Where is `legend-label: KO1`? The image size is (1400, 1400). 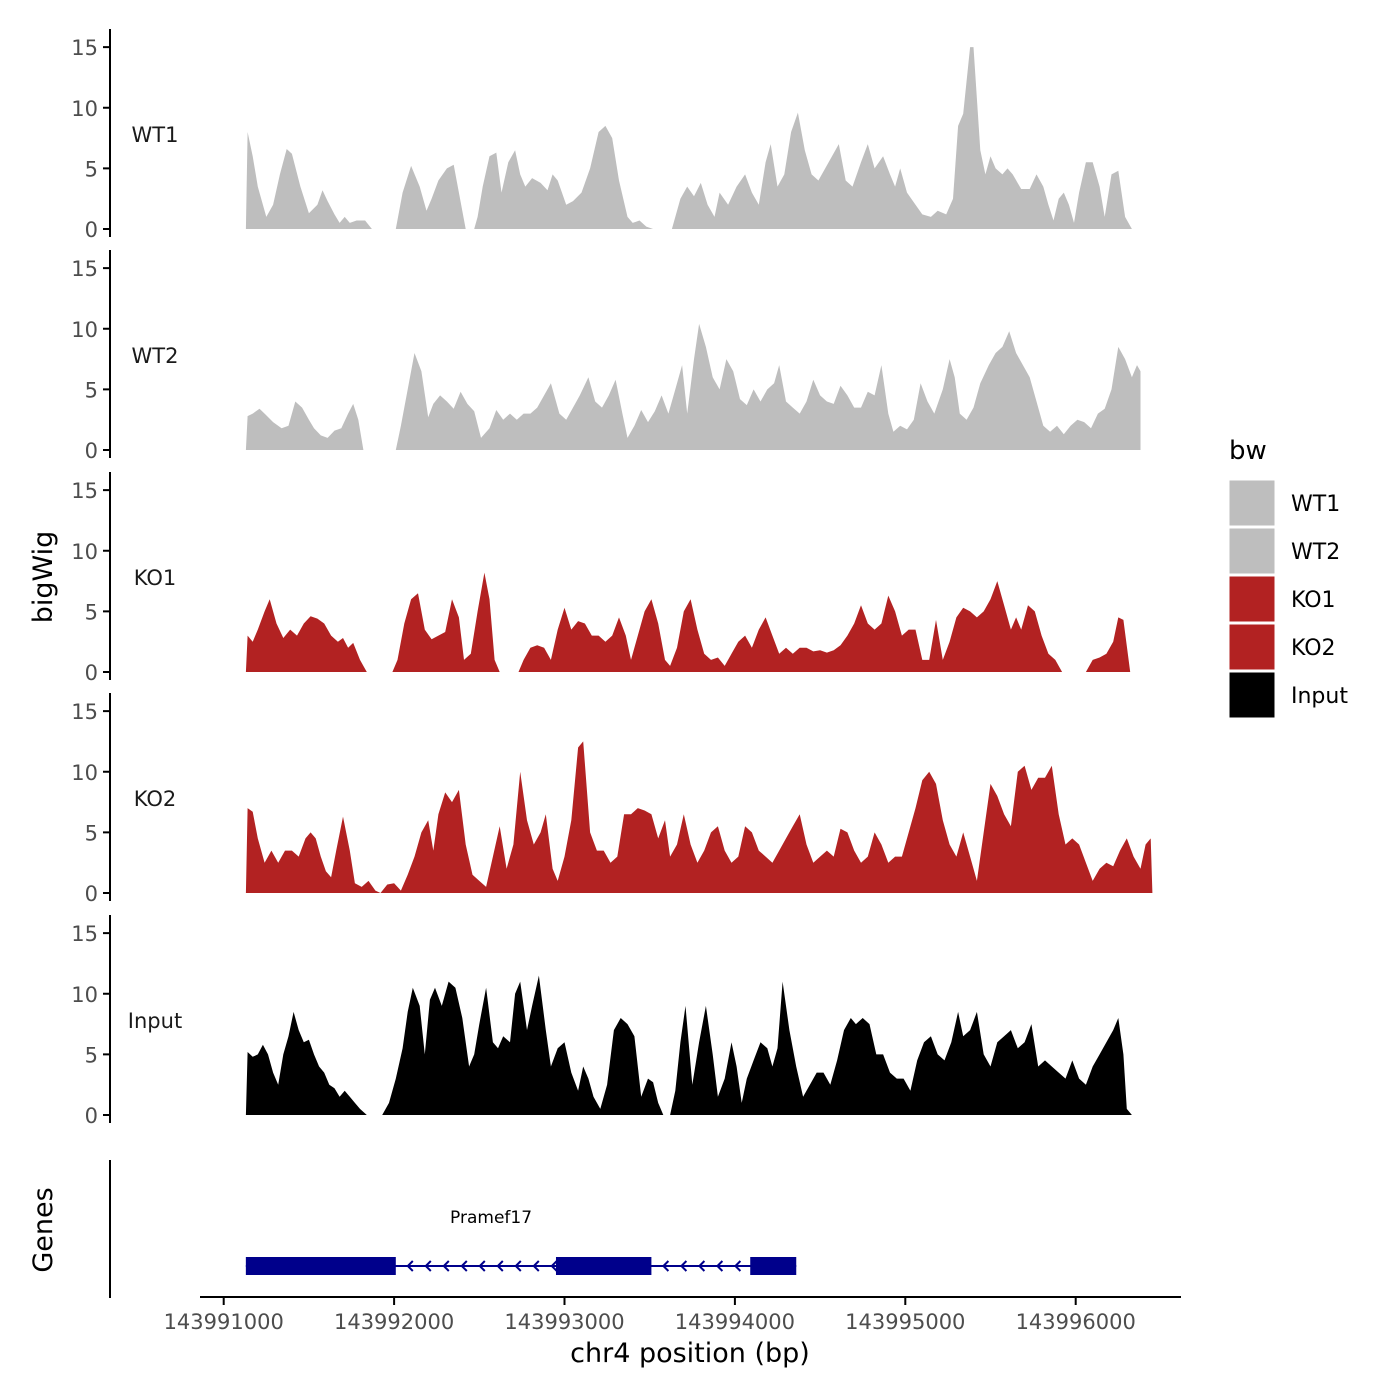 legend-label: KO1 is located at coordinates (1313, 600).